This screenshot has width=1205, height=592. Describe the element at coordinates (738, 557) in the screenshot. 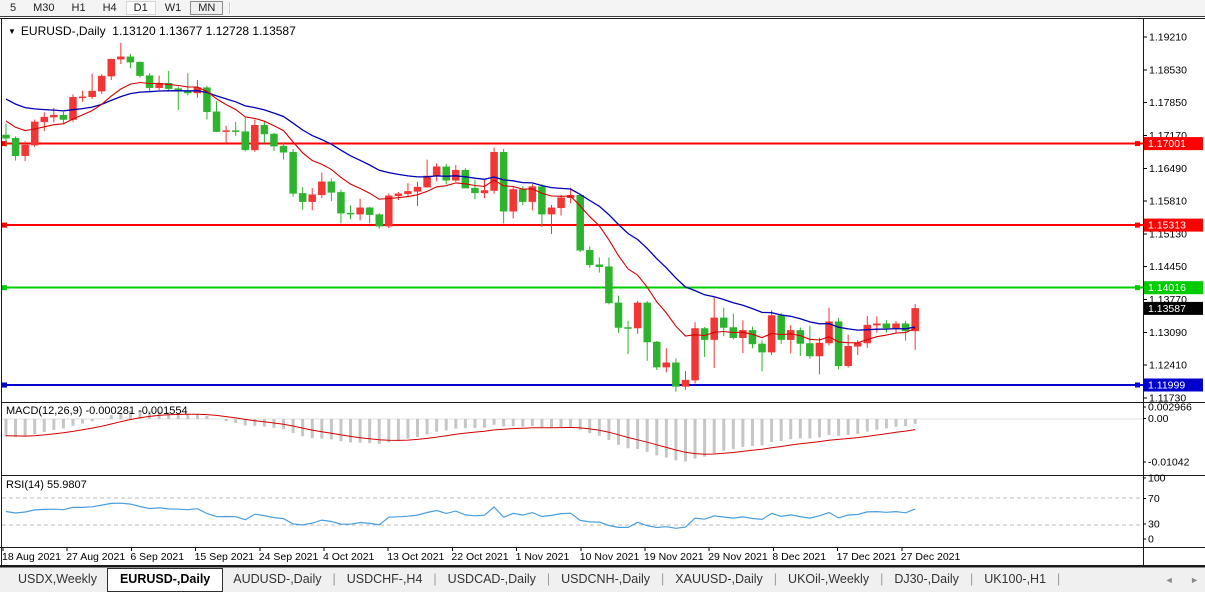

I see `date-tick-label: 29 Nov 2021` at that location.